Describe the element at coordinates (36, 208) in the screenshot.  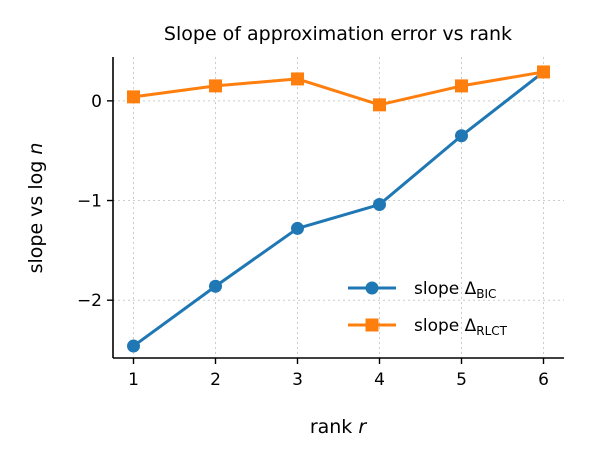
I see `y-axis-label: slope vs log n` at that location.